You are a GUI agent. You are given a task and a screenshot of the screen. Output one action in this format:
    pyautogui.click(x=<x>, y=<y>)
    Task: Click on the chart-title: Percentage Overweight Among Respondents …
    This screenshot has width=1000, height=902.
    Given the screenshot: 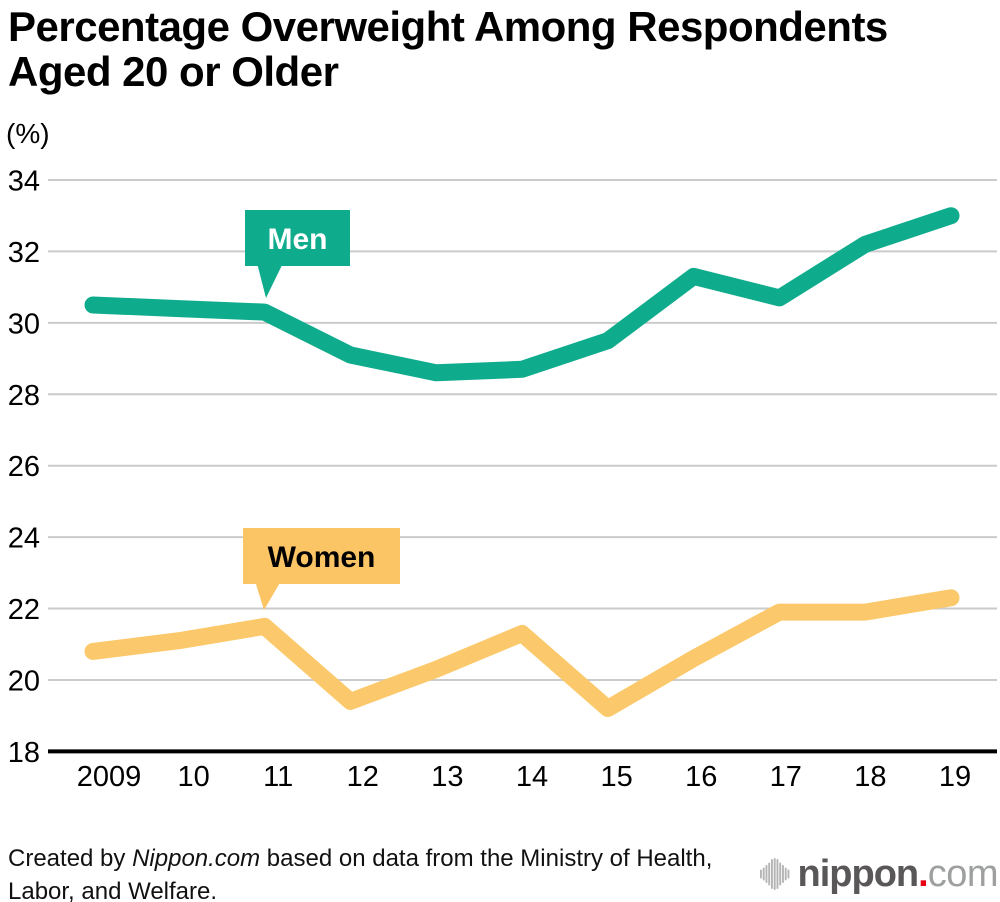 What is the action you would take?
    pyautogui.click(x=448, y=49)
    